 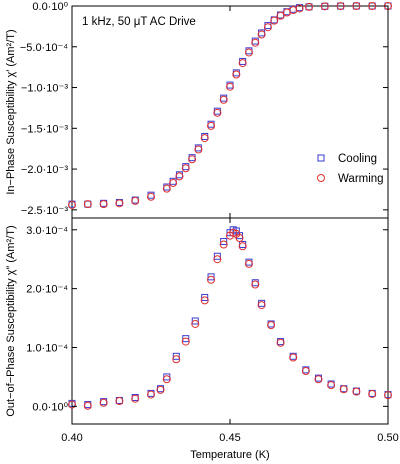 What do you see at coordinates (321, 158) in the screenshot?
I see `legend-marker-cooling` at bounding box center [321, 158].